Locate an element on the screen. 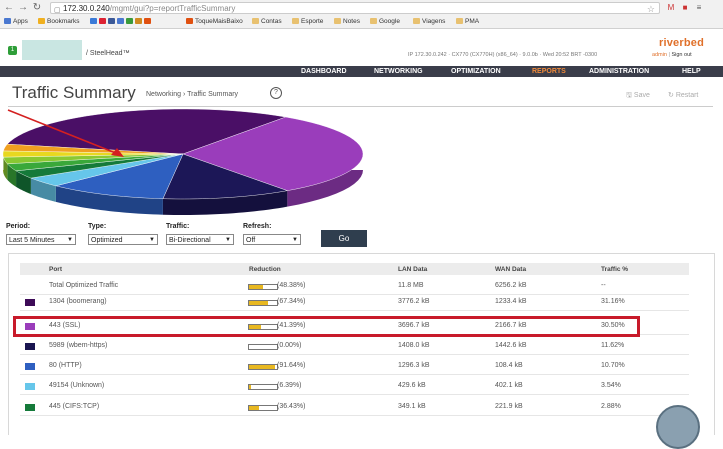 The width and height of the screenshot is (723, 449). bookmark-notes: Notes is located at coordinates (347, 22).